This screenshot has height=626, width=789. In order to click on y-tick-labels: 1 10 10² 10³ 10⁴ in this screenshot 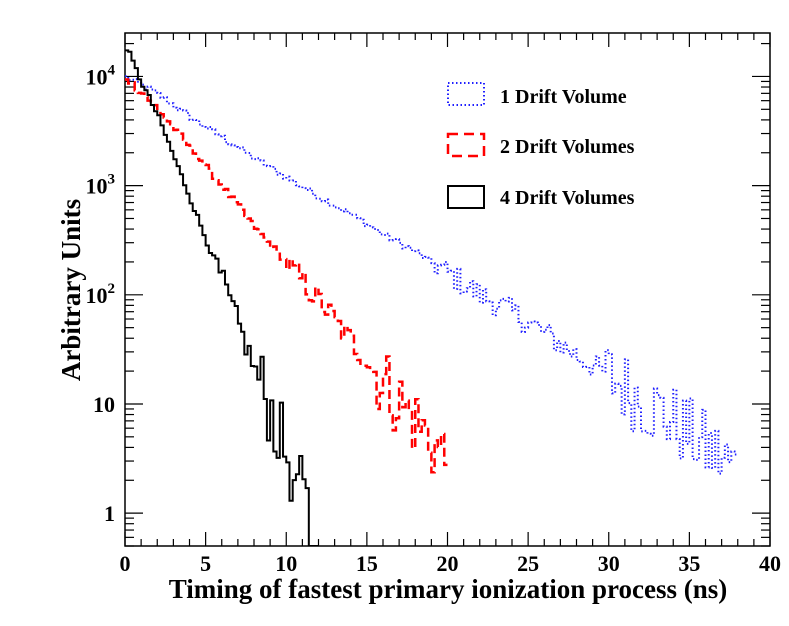, I will do `click(101, 294)`.